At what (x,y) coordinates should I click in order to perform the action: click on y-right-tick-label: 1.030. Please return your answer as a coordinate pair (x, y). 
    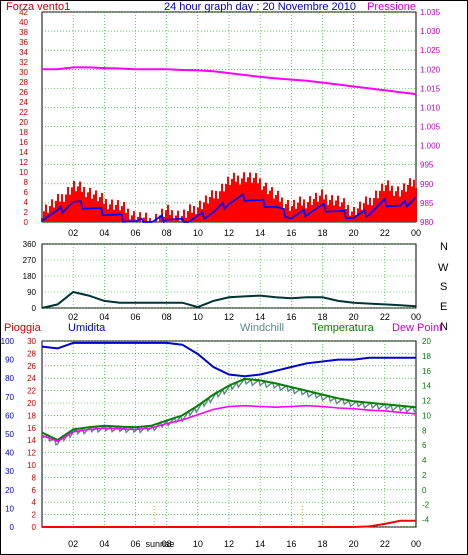
    Looking at the image, I should click on (430, 31).